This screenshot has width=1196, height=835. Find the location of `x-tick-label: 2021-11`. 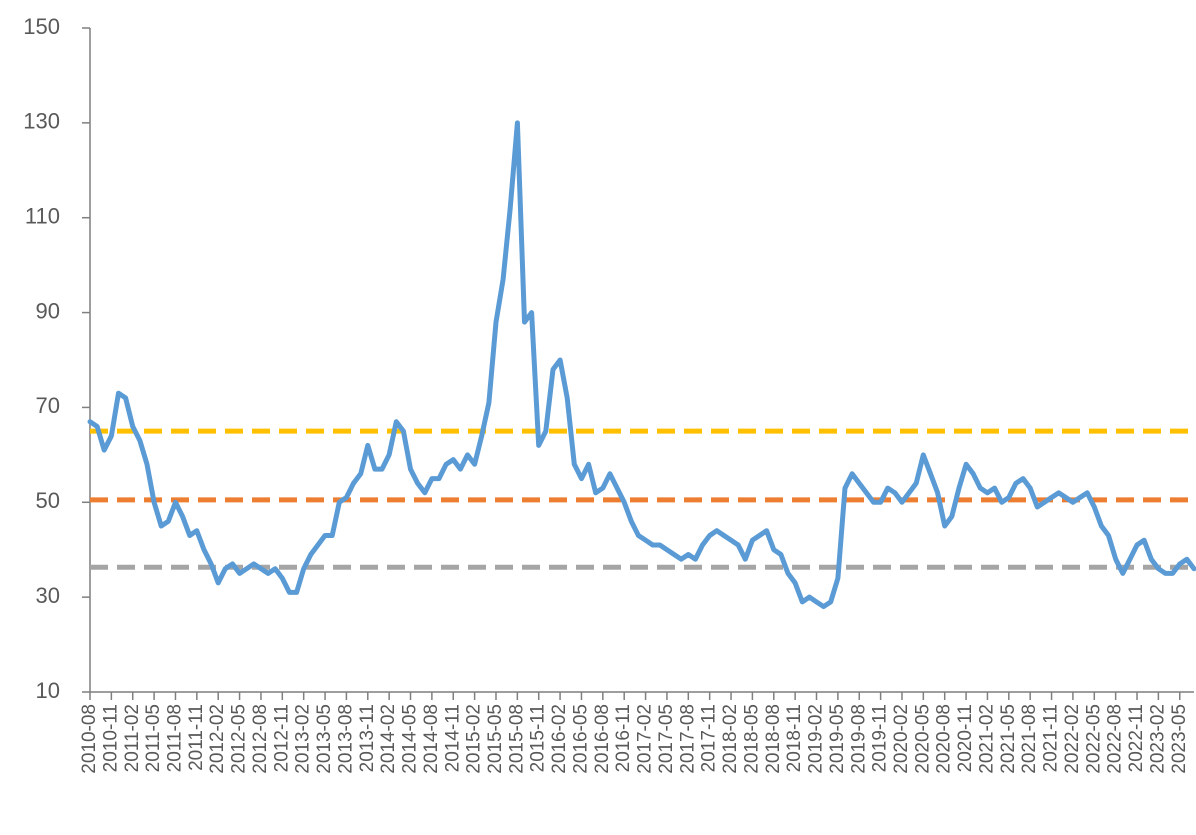

x-tick-label: 2021-11 is located at coordinates (1051, 738).